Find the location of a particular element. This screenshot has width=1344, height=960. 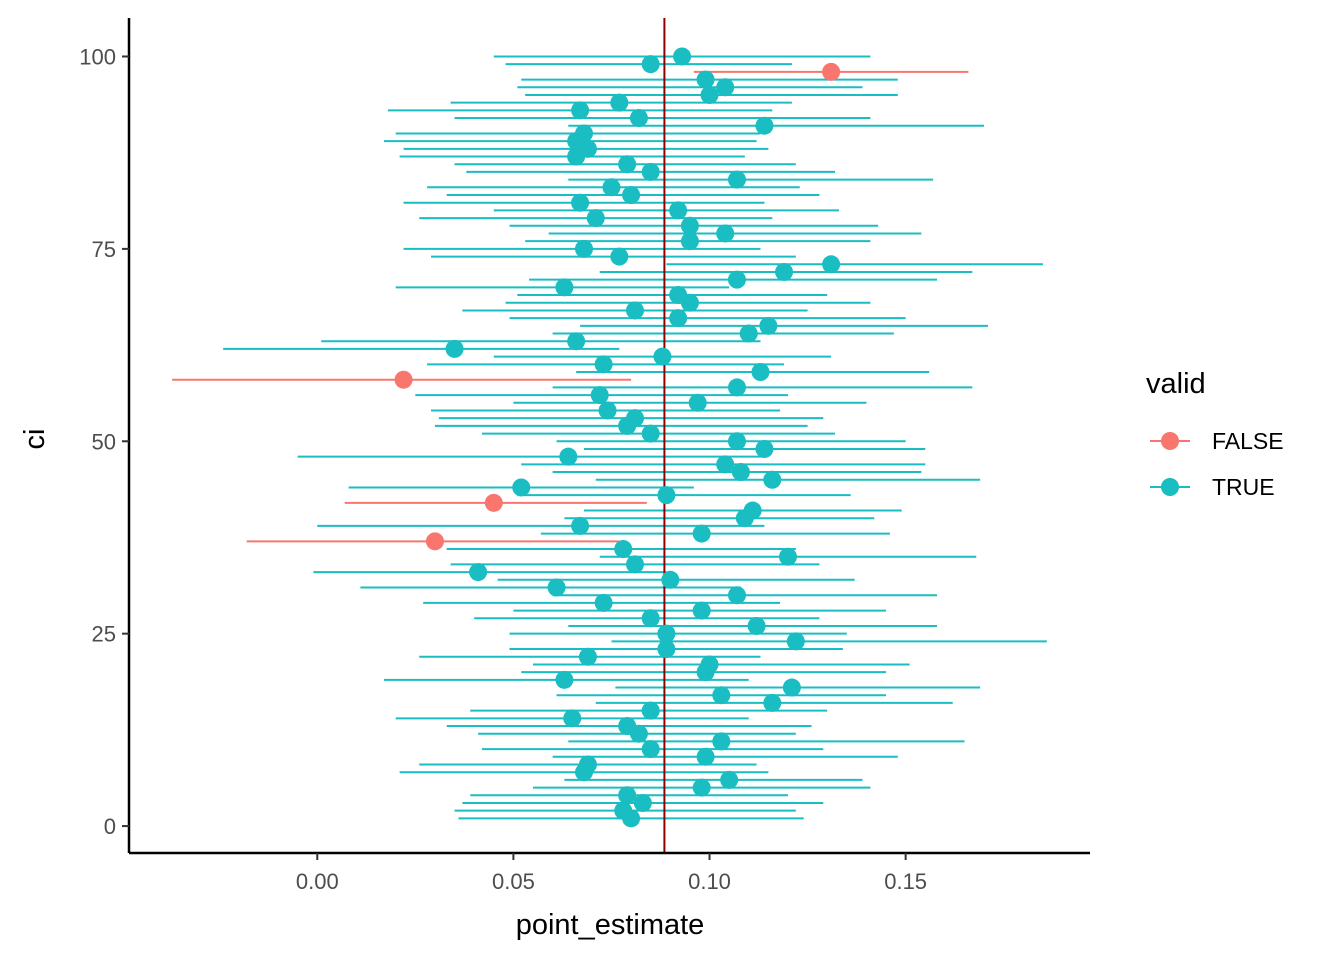

x-tick-label: 0.15 is located at coordinates (905, 881).